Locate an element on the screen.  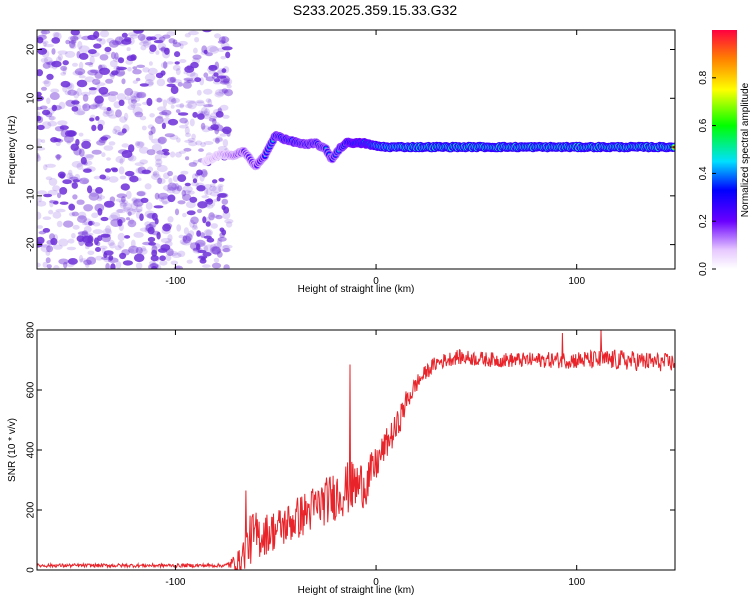
heatmap-x-label: Height of straight line (km) is located at coordinates (356, 289).